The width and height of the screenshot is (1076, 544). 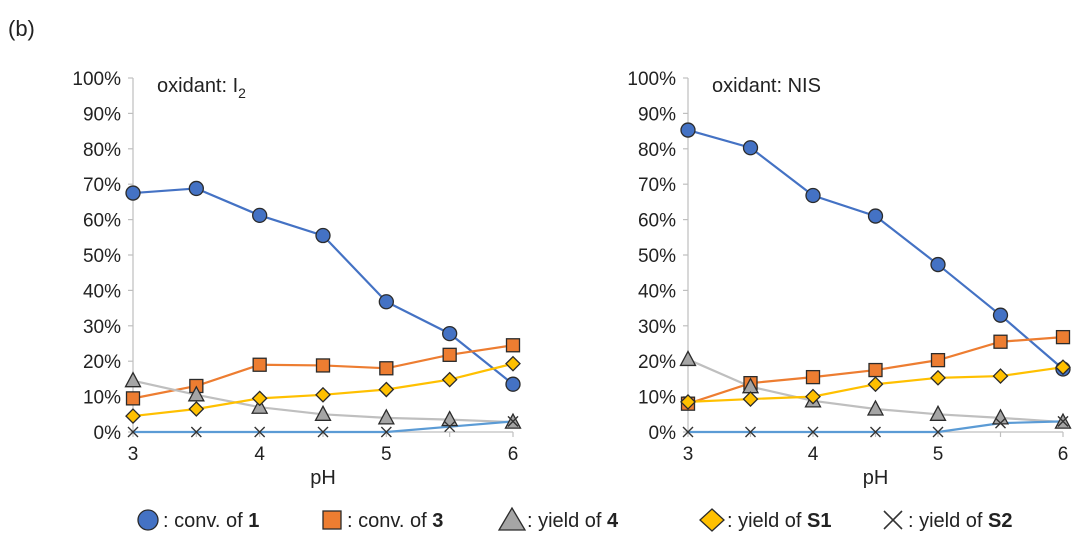 What do you see at coordinates (893, 520) in the screenshot?
I see `legend-marker-x` at bounding box center [893, 520].